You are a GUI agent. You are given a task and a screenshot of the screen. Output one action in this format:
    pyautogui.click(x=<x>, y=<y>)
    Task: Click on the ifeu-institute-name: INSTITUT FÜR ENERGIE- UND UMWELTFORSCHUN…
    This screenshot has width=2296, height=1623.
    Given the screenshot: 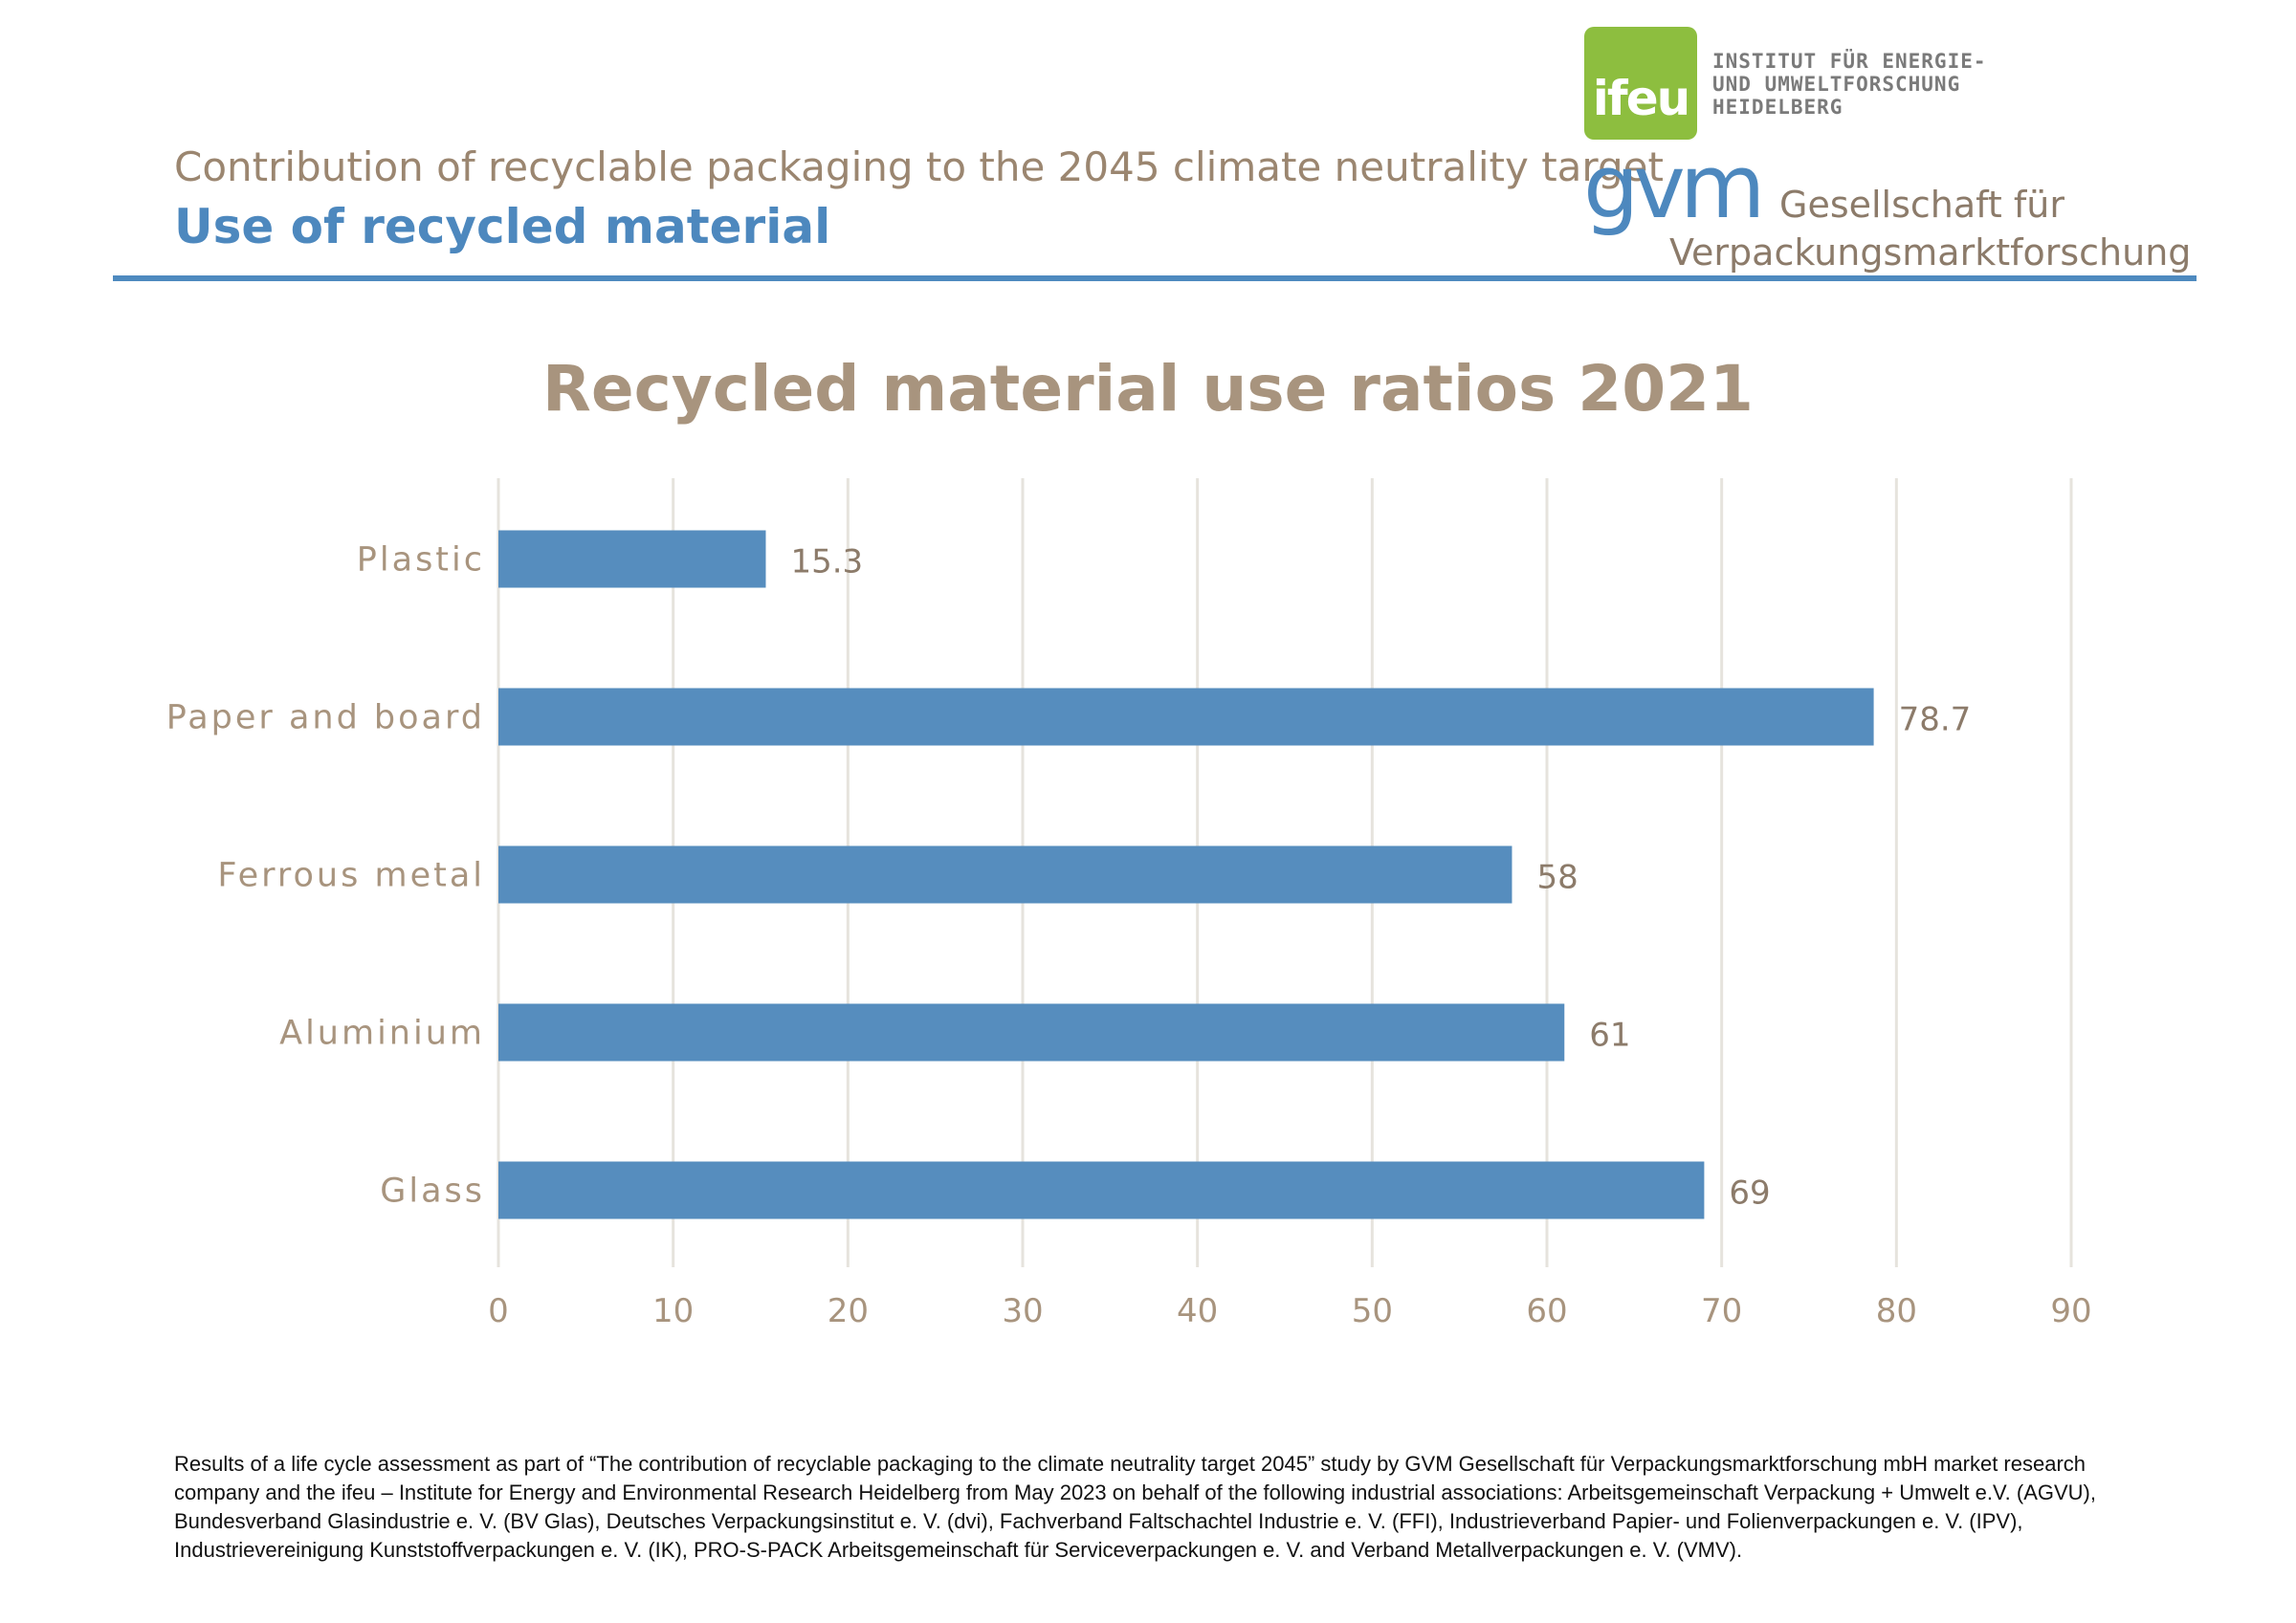 What is the action you would take?
    pyautogui.click(x=1850, y=84)
    